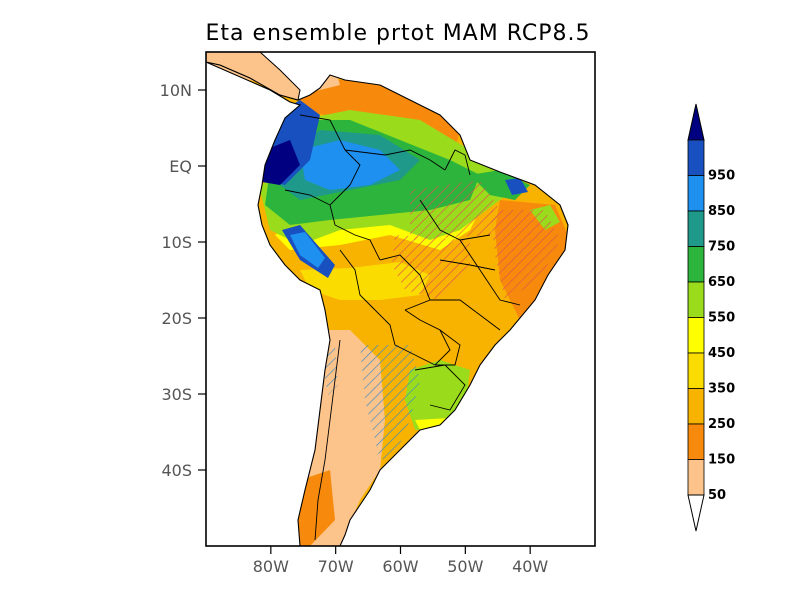 The height and width of the screenshot is (600, 800). Describe the element at coordinates (717, 495) in the screenshot. I see `colorbar-label: 50` at that location.